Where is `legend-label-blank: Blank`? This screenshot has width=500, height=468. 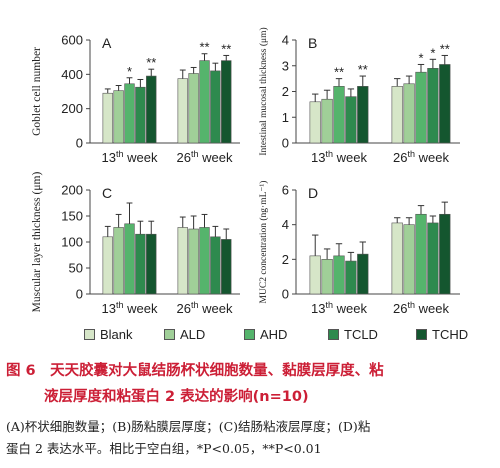 legend-label-blank: Blank is located at coordinates (116, 334).